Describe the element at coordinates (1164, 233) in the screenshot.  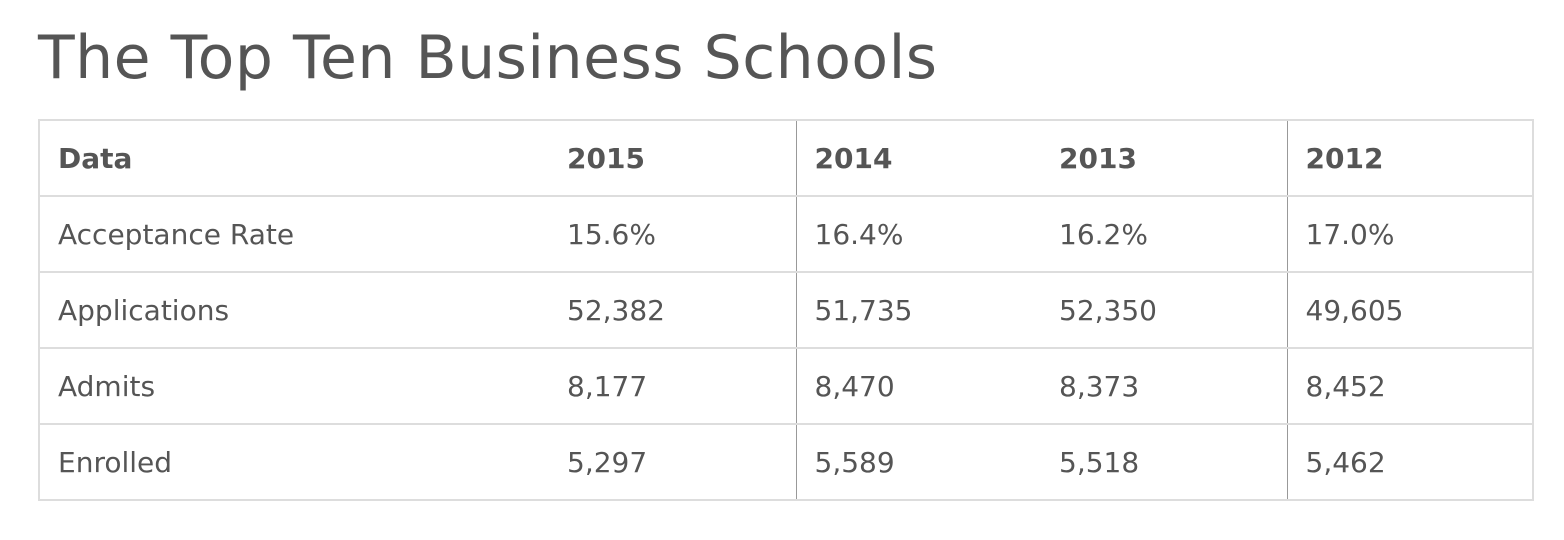
I see `data-cell: 16.2%` at that location.